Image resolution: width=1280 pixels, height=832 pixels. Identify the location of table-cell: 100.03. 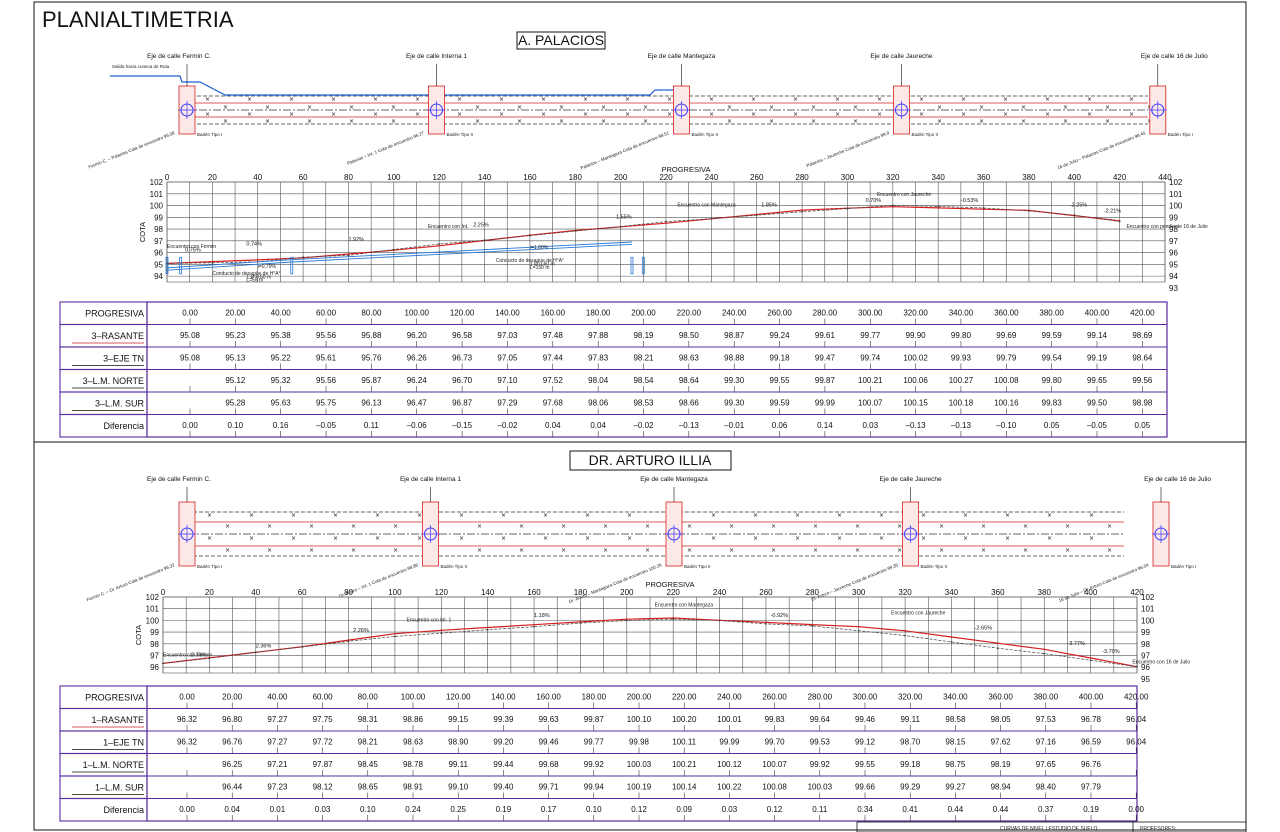
(639, 764).